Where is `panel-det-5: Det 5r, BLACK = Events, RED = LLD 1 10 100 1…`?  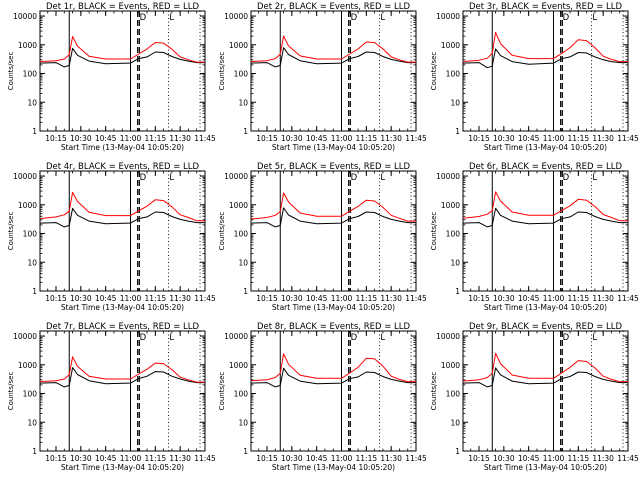 panel-det-5: Det 5r, BLACK = Events, RED = LLD 1 10 100 1… is located at coordinates (322, 237).